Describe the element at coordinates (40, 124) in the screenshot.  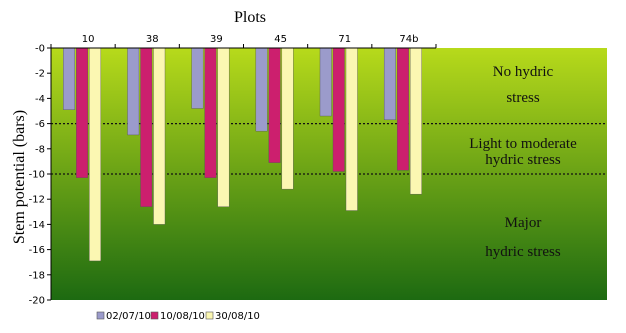
I see `y-tick-label: -6` at that location.